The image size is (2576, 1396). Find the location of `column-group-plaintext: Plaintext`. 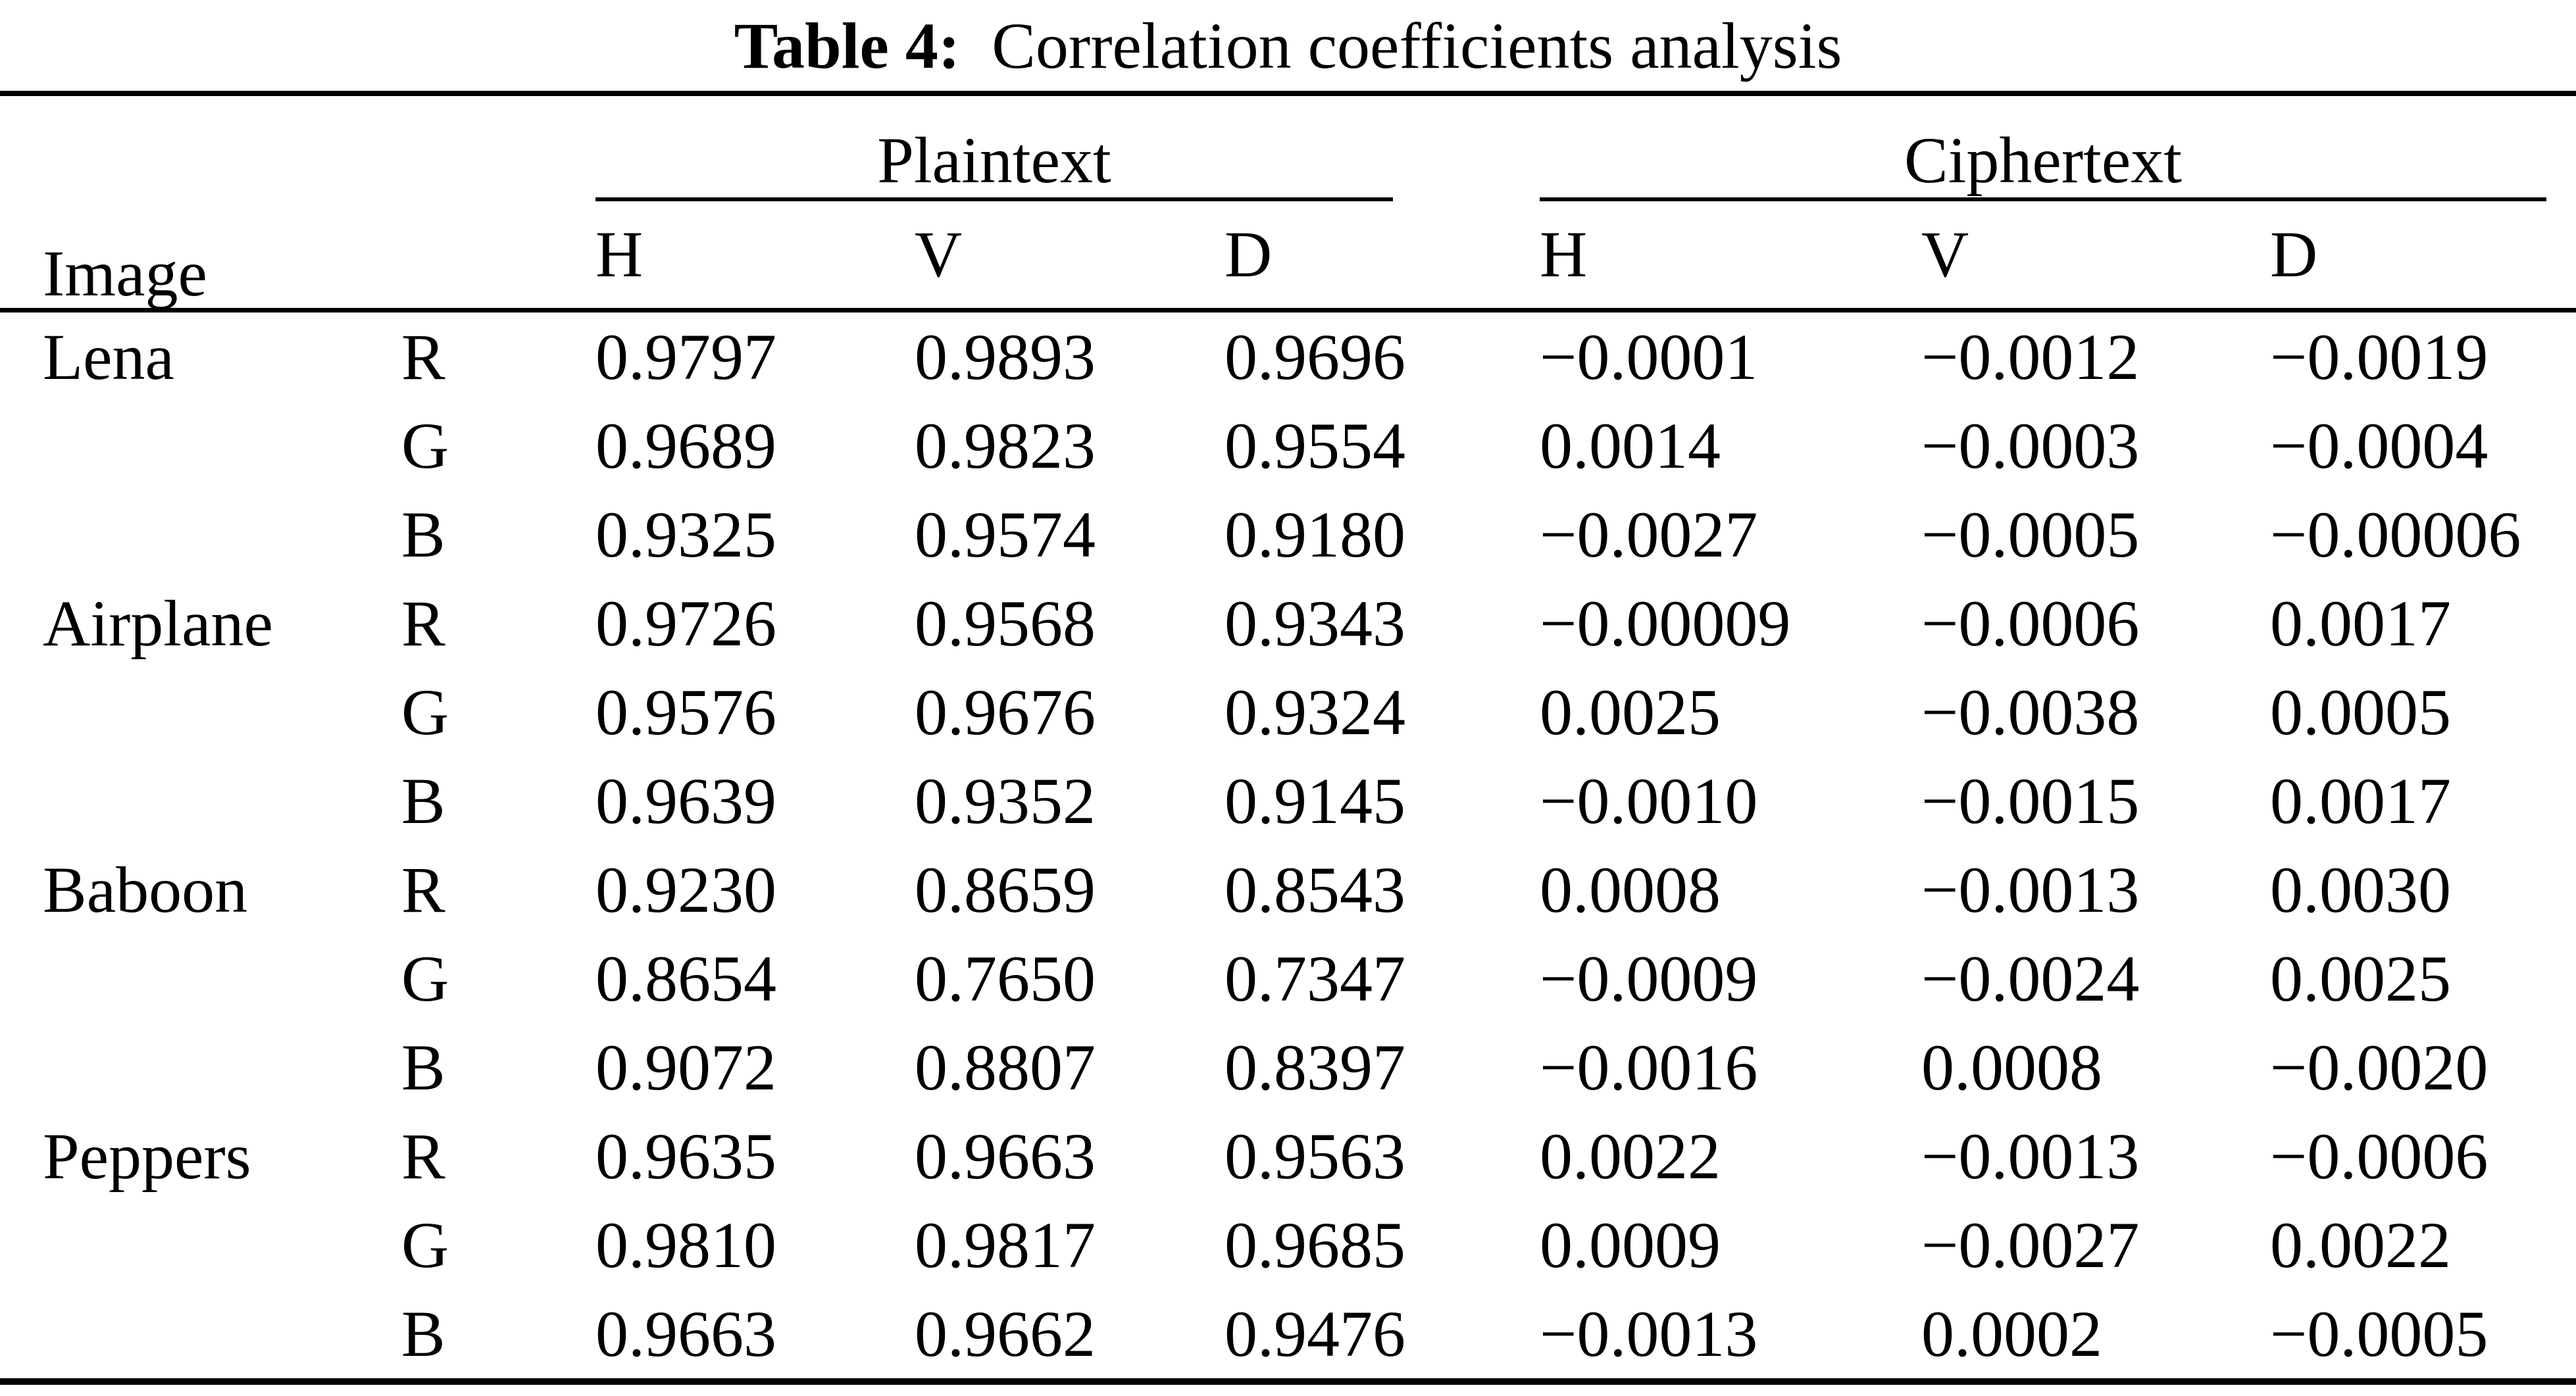

column-group-plaintext: Plaintext is located at coordinates (1067, 147).